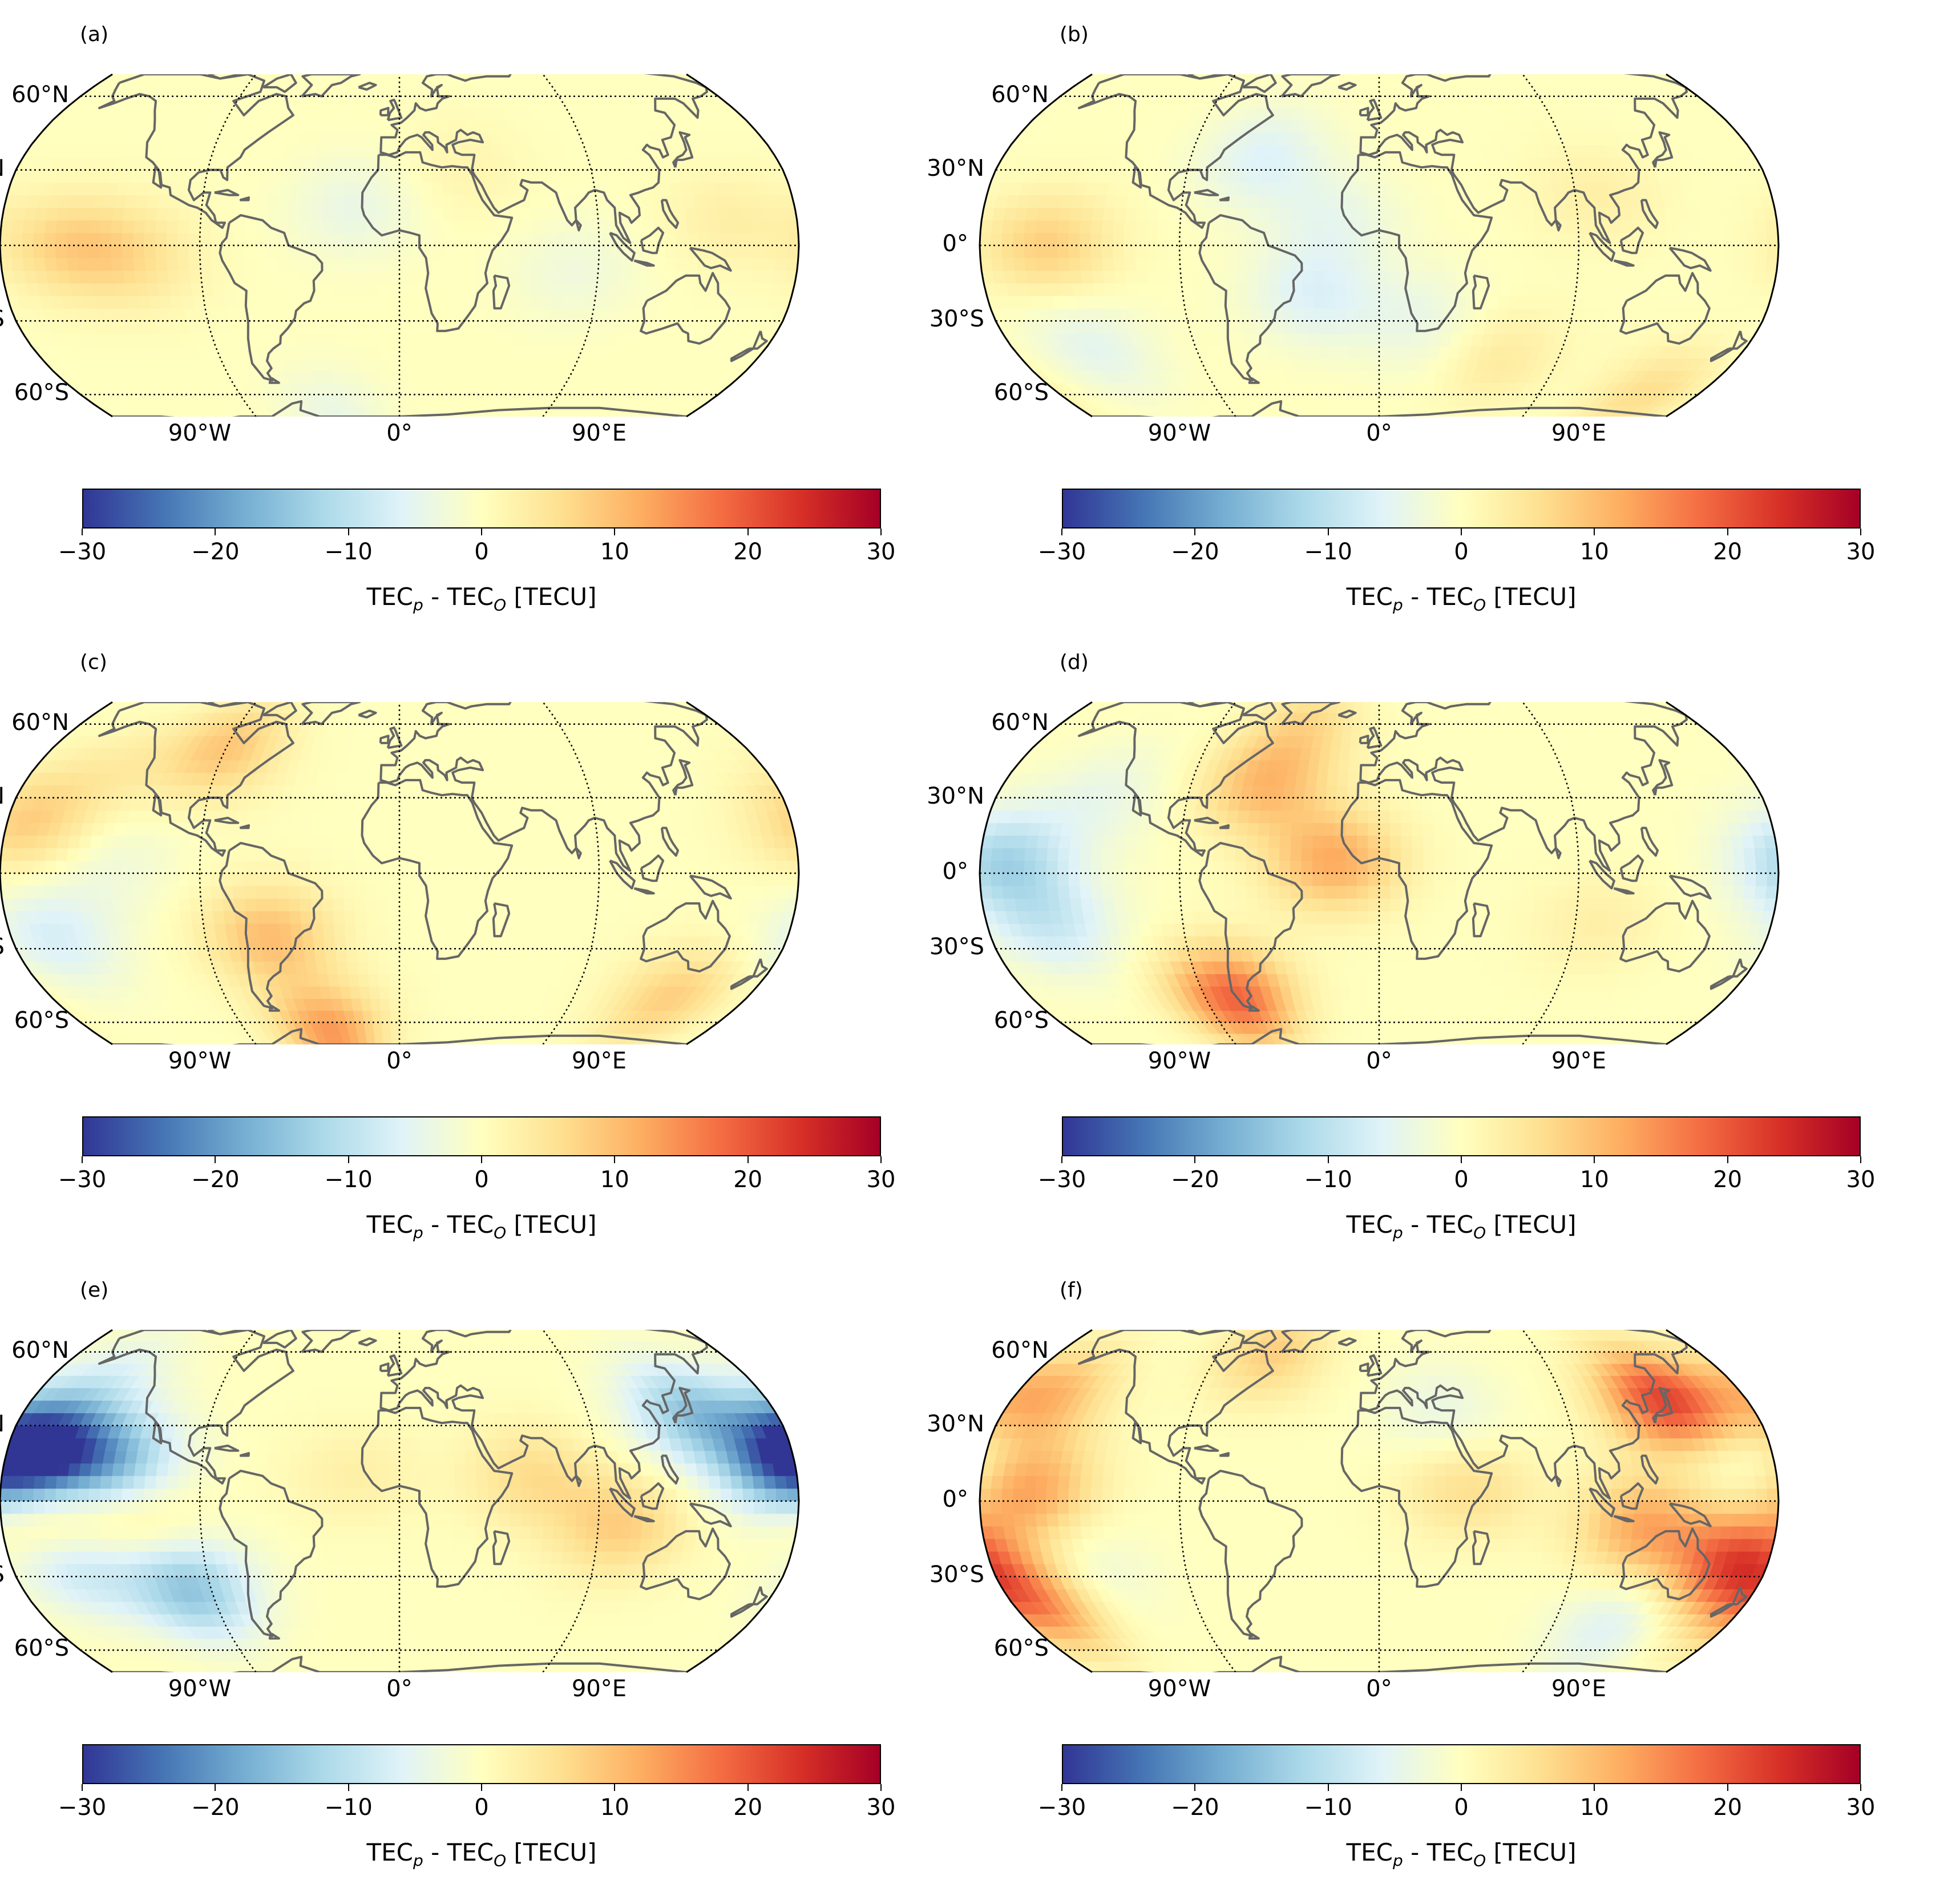 The height and width of the screenshot is (1884, 1960). What do you see at coordinates (1397, 605) in the screenshot?
I see `colorbar-label-sub1: p` at bounding box center [1397, 605].